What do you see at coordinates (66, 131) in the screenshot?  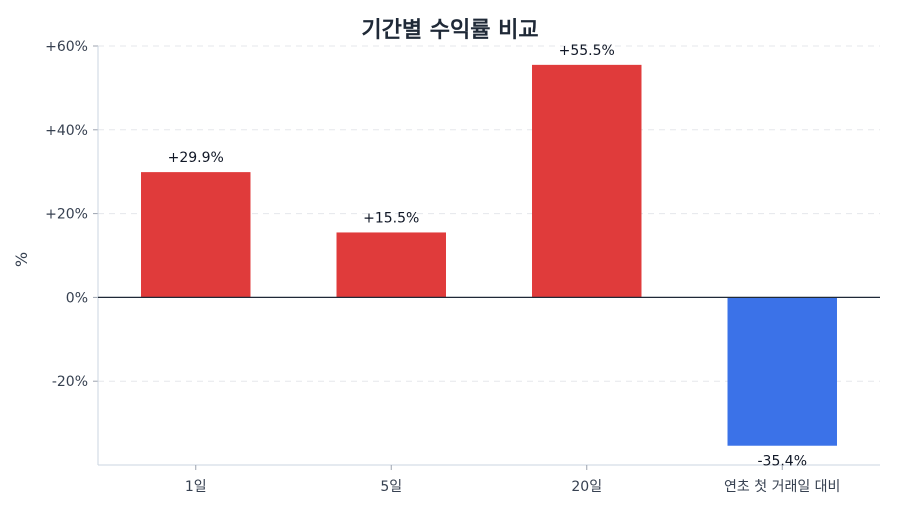 I see `y-tick-label: +40%` at bounding box center [66, 131].